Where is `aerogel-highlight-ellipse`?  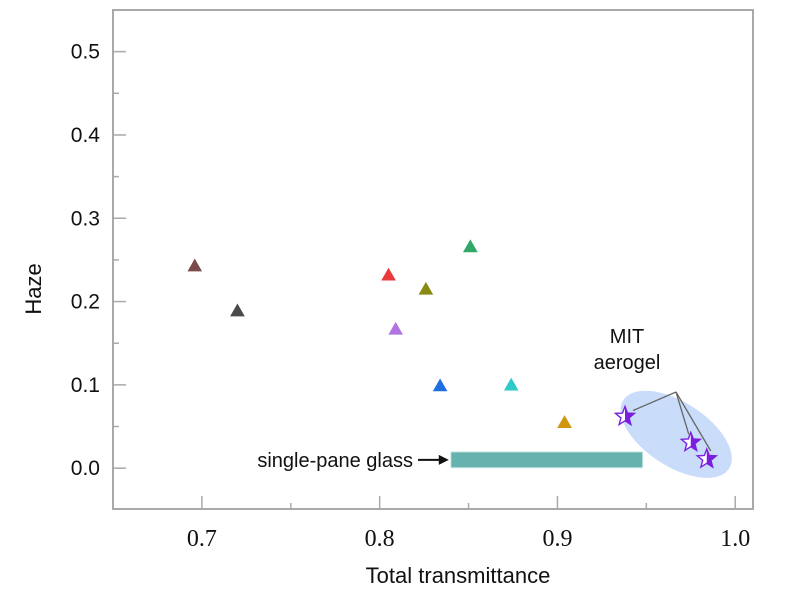 aerogel-highlight-ellipse is located at coordinates (676, 434).